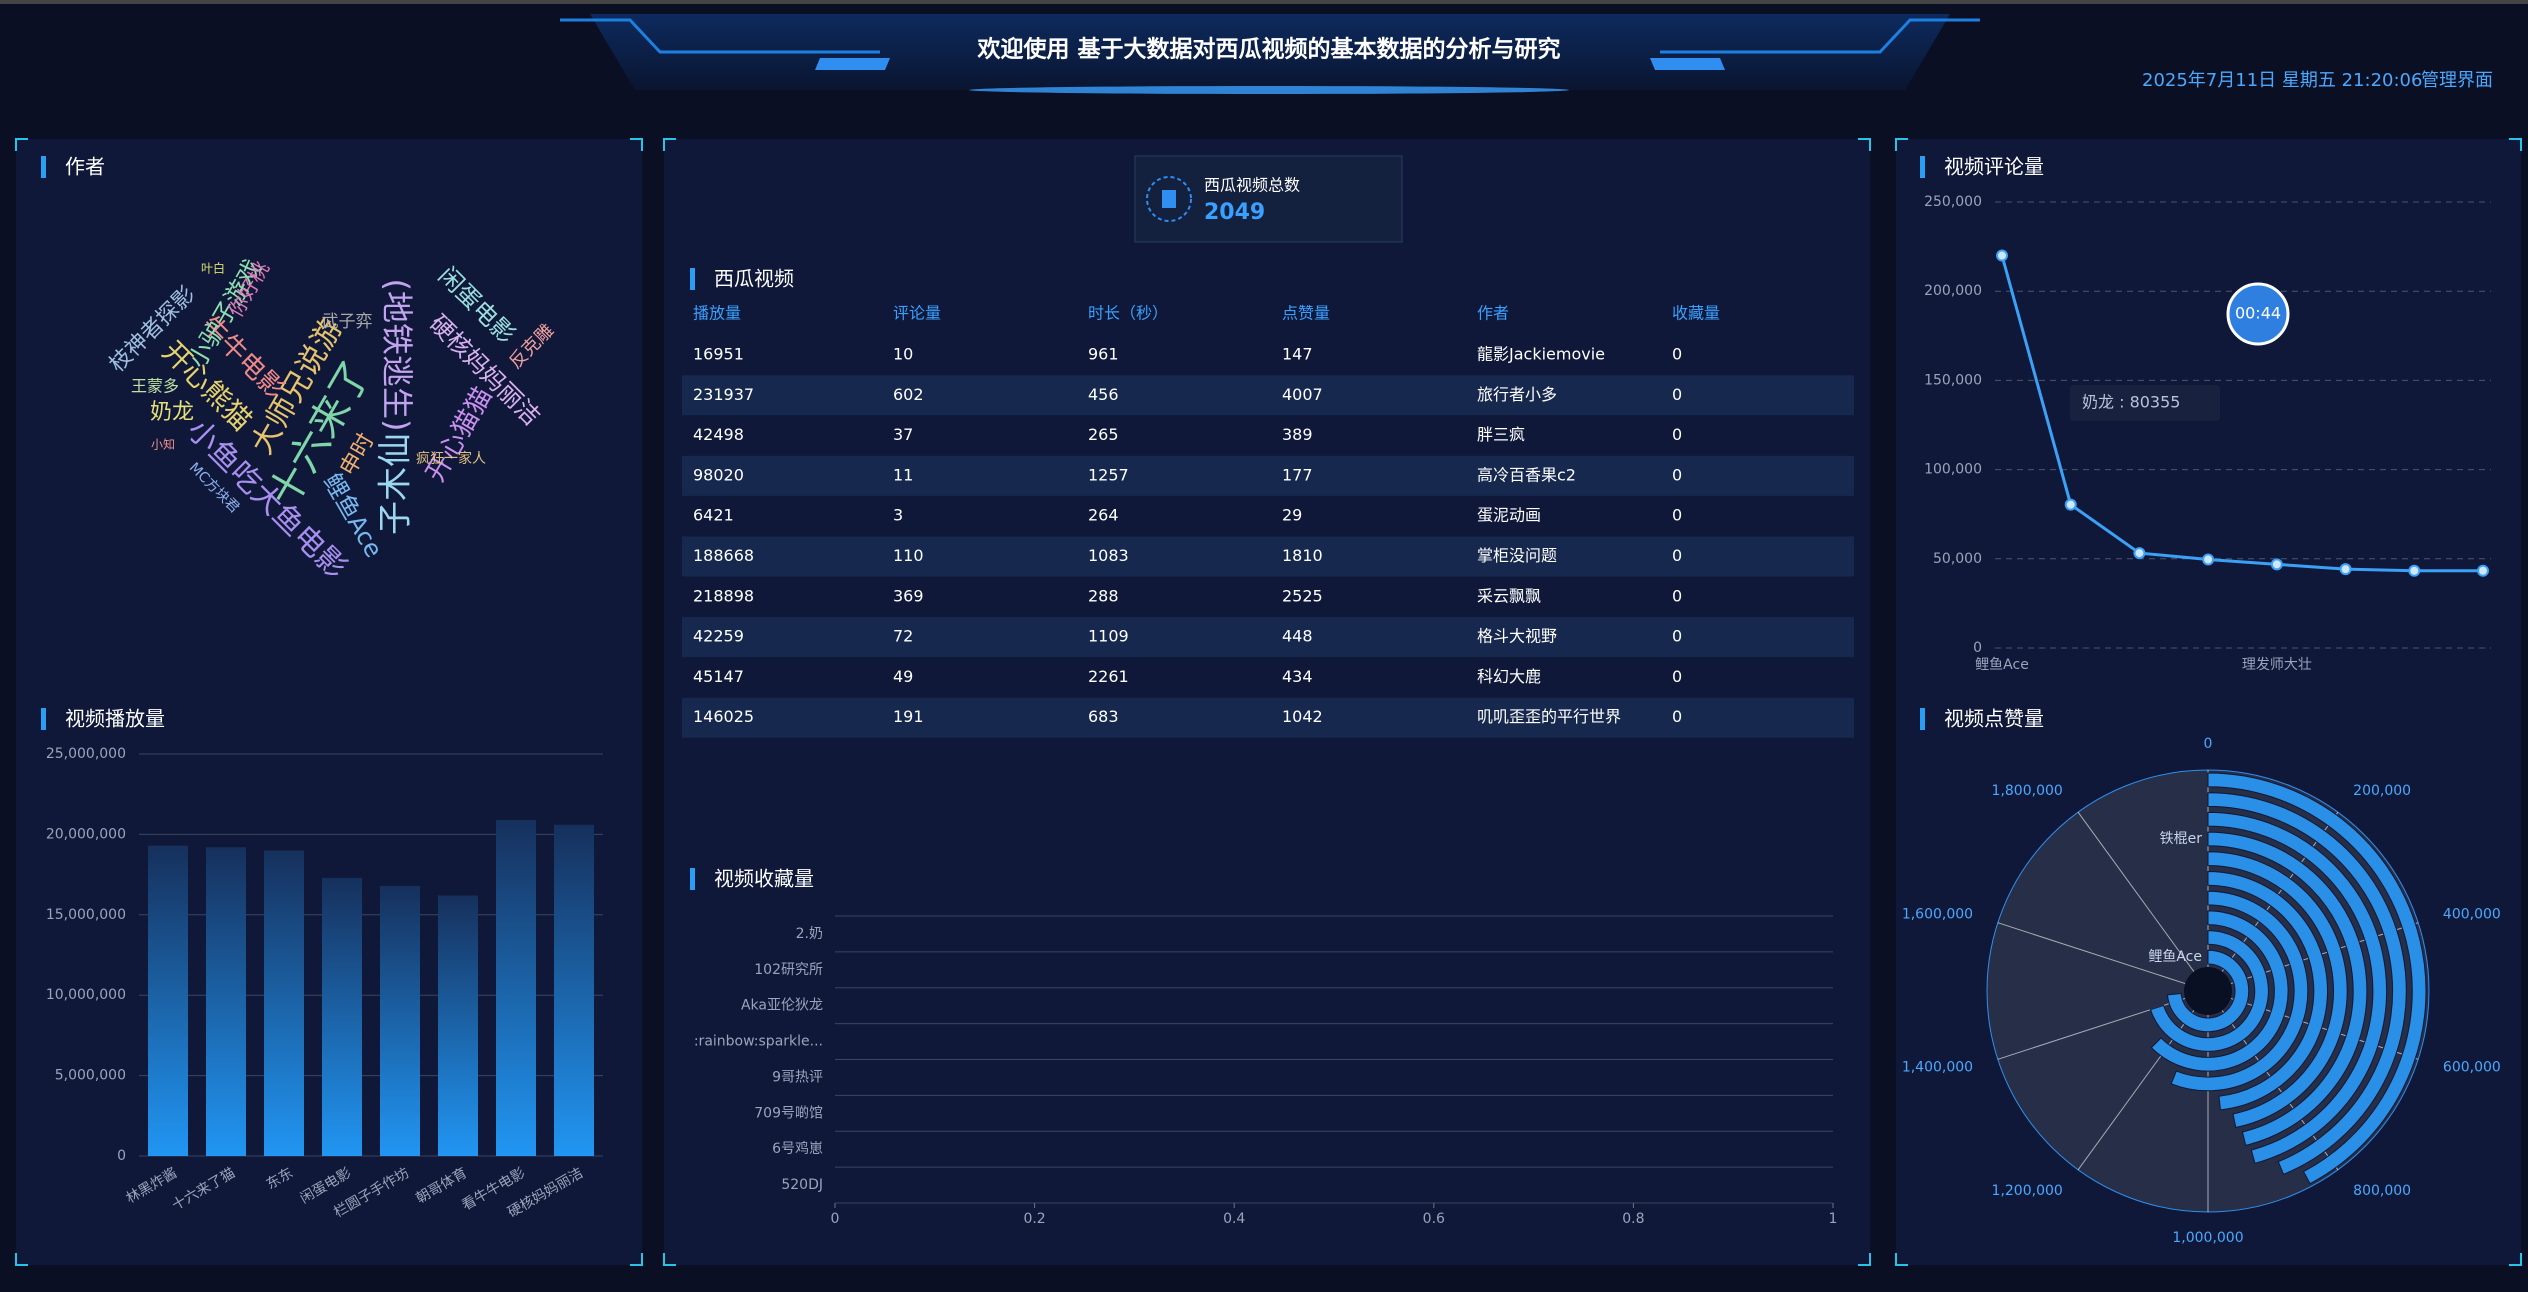 The image size is (2528, 1292). Describe the element at coordinates (2145, 403) in the screenshot. I see `tooltip-box` at that location.